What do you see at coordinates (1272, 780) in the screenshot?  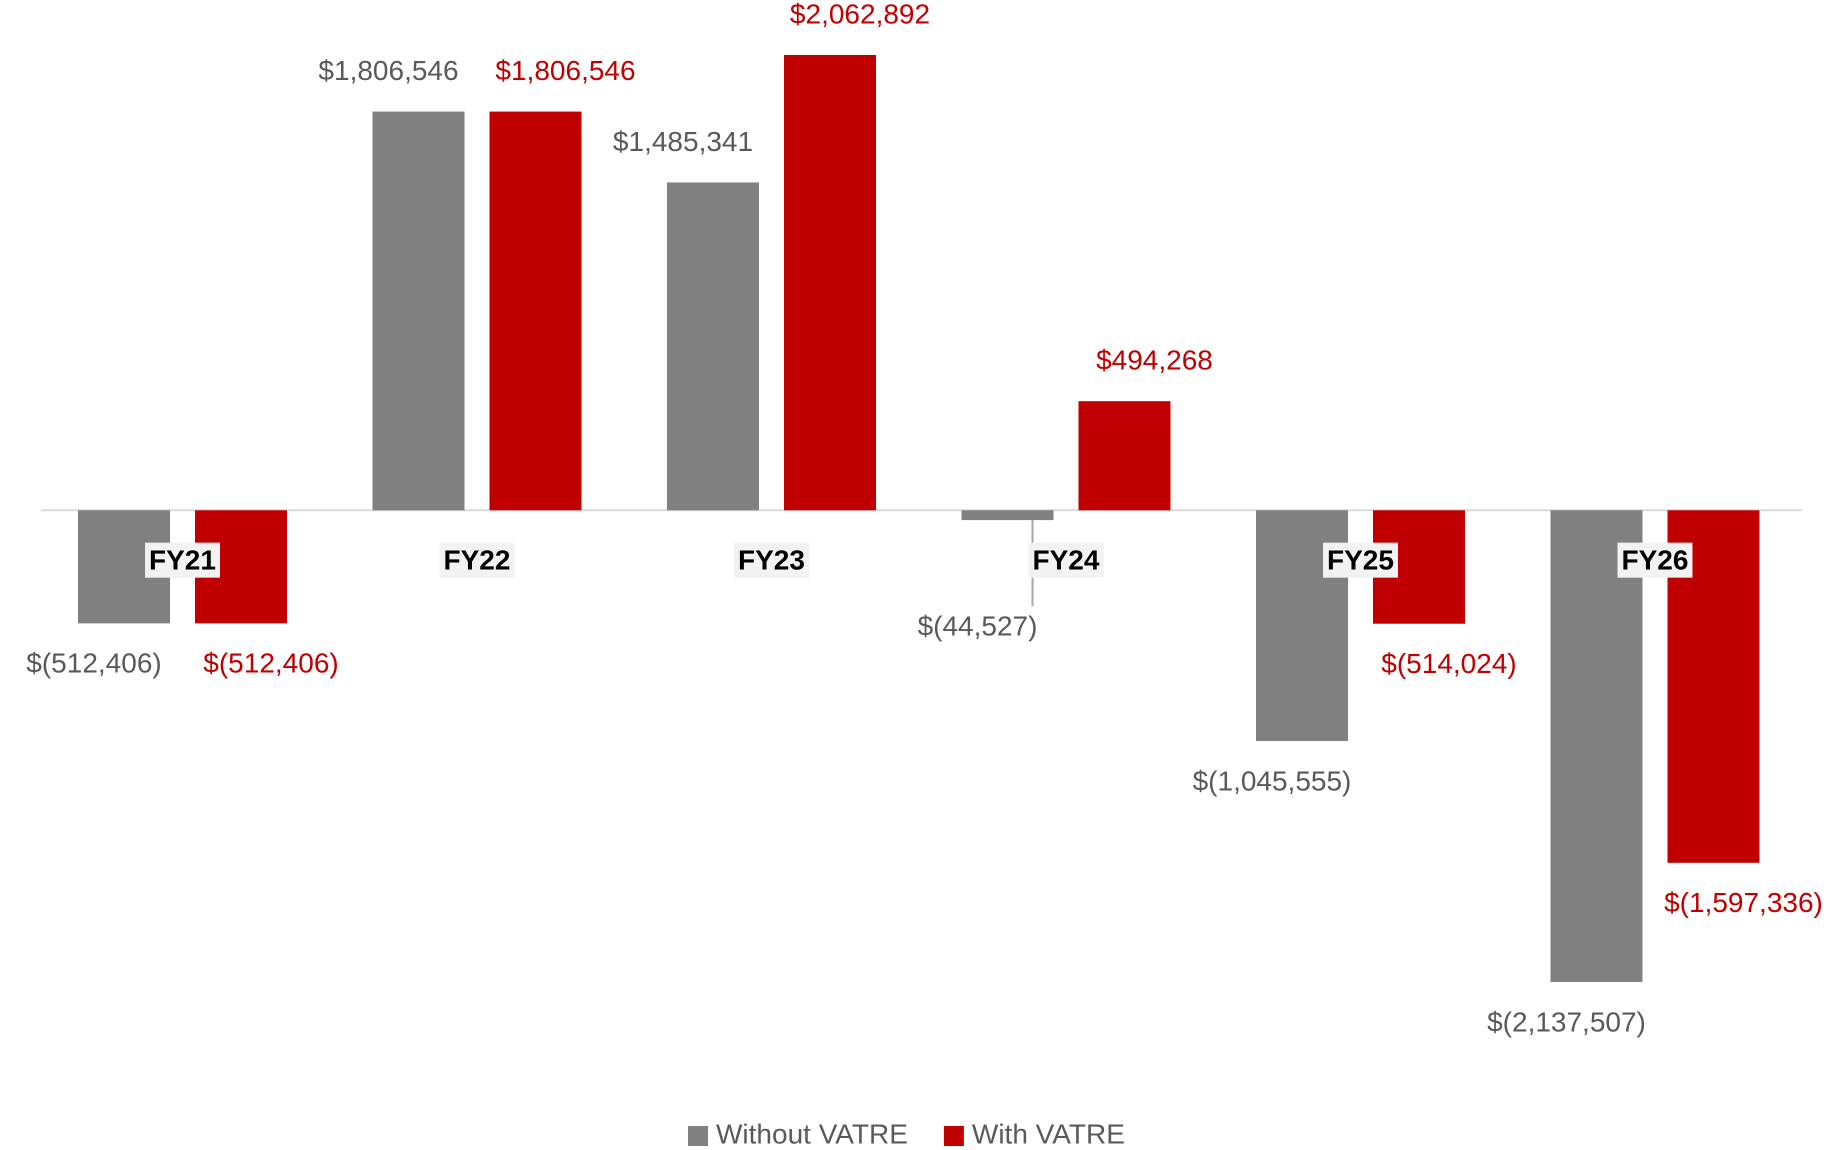 I see `data-label: $(1,045,555)` at bounding box center [1272, 780].